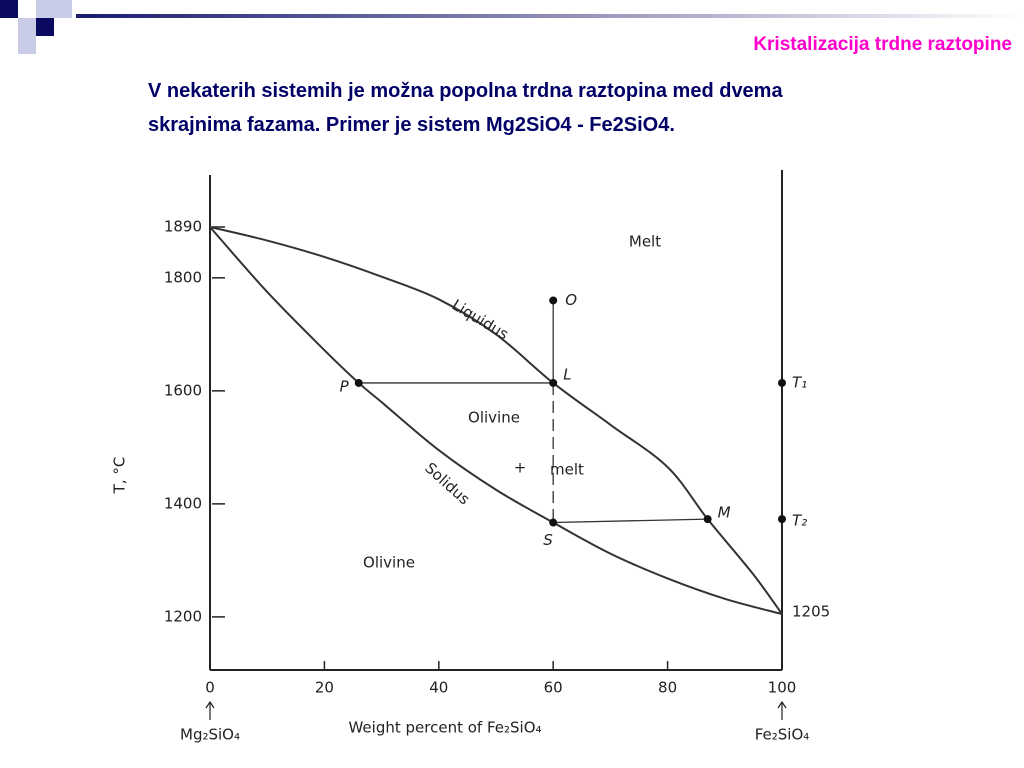 The image size is (1024, 768). What do you see at coordinates (120, 476) in the screenshot?
I see `y-axis-label: T, °C` at bounding box center [120, 476].